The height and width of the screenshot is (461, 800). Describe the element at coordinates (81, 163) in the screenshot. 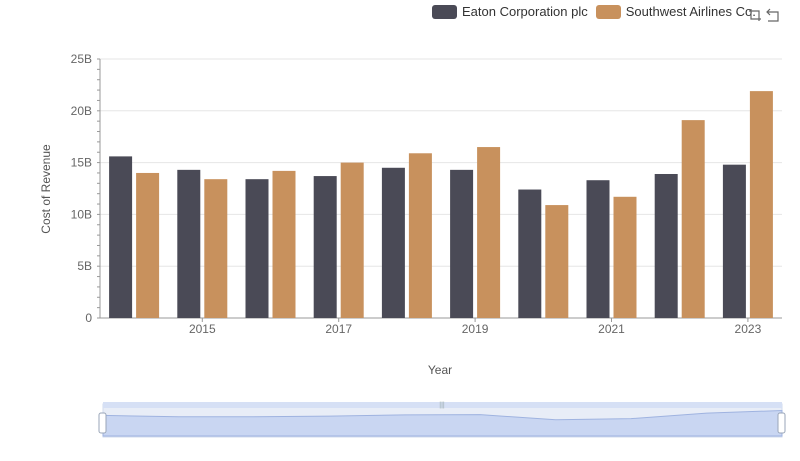

I see `y-tick-label: 15B` at that location.